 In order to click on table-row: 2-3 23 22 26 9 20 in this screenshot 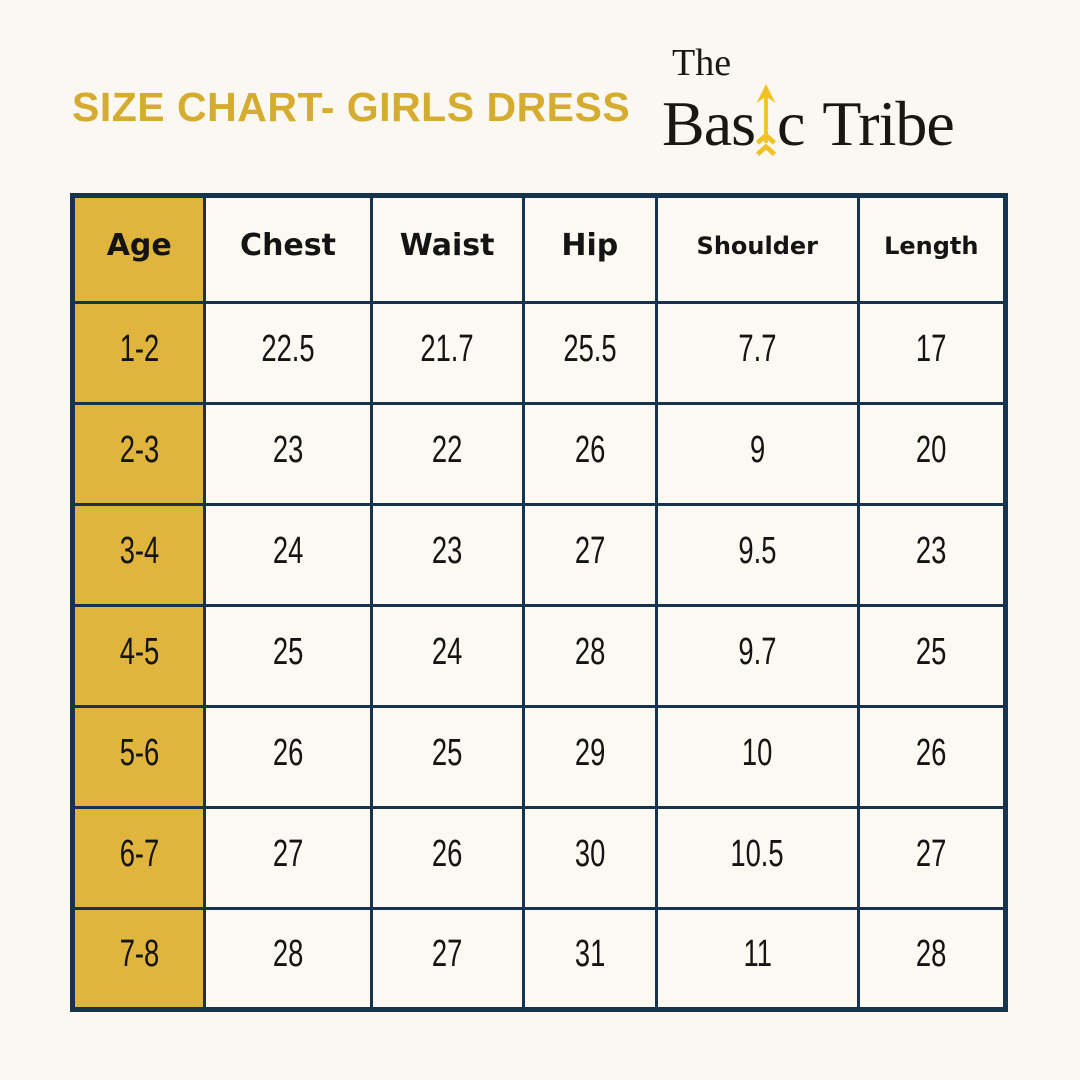, I will do `click(539, 454)`.